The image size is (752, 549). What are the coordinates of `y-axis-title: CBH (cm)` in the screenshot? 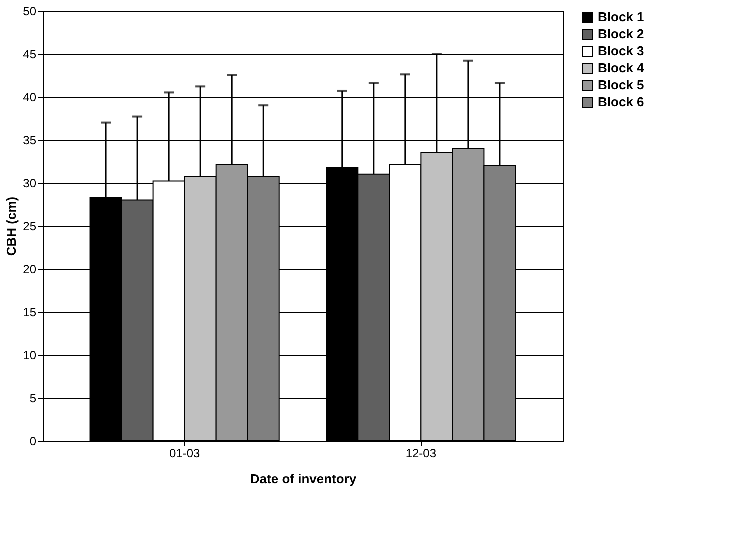 It's located at (12, 226).